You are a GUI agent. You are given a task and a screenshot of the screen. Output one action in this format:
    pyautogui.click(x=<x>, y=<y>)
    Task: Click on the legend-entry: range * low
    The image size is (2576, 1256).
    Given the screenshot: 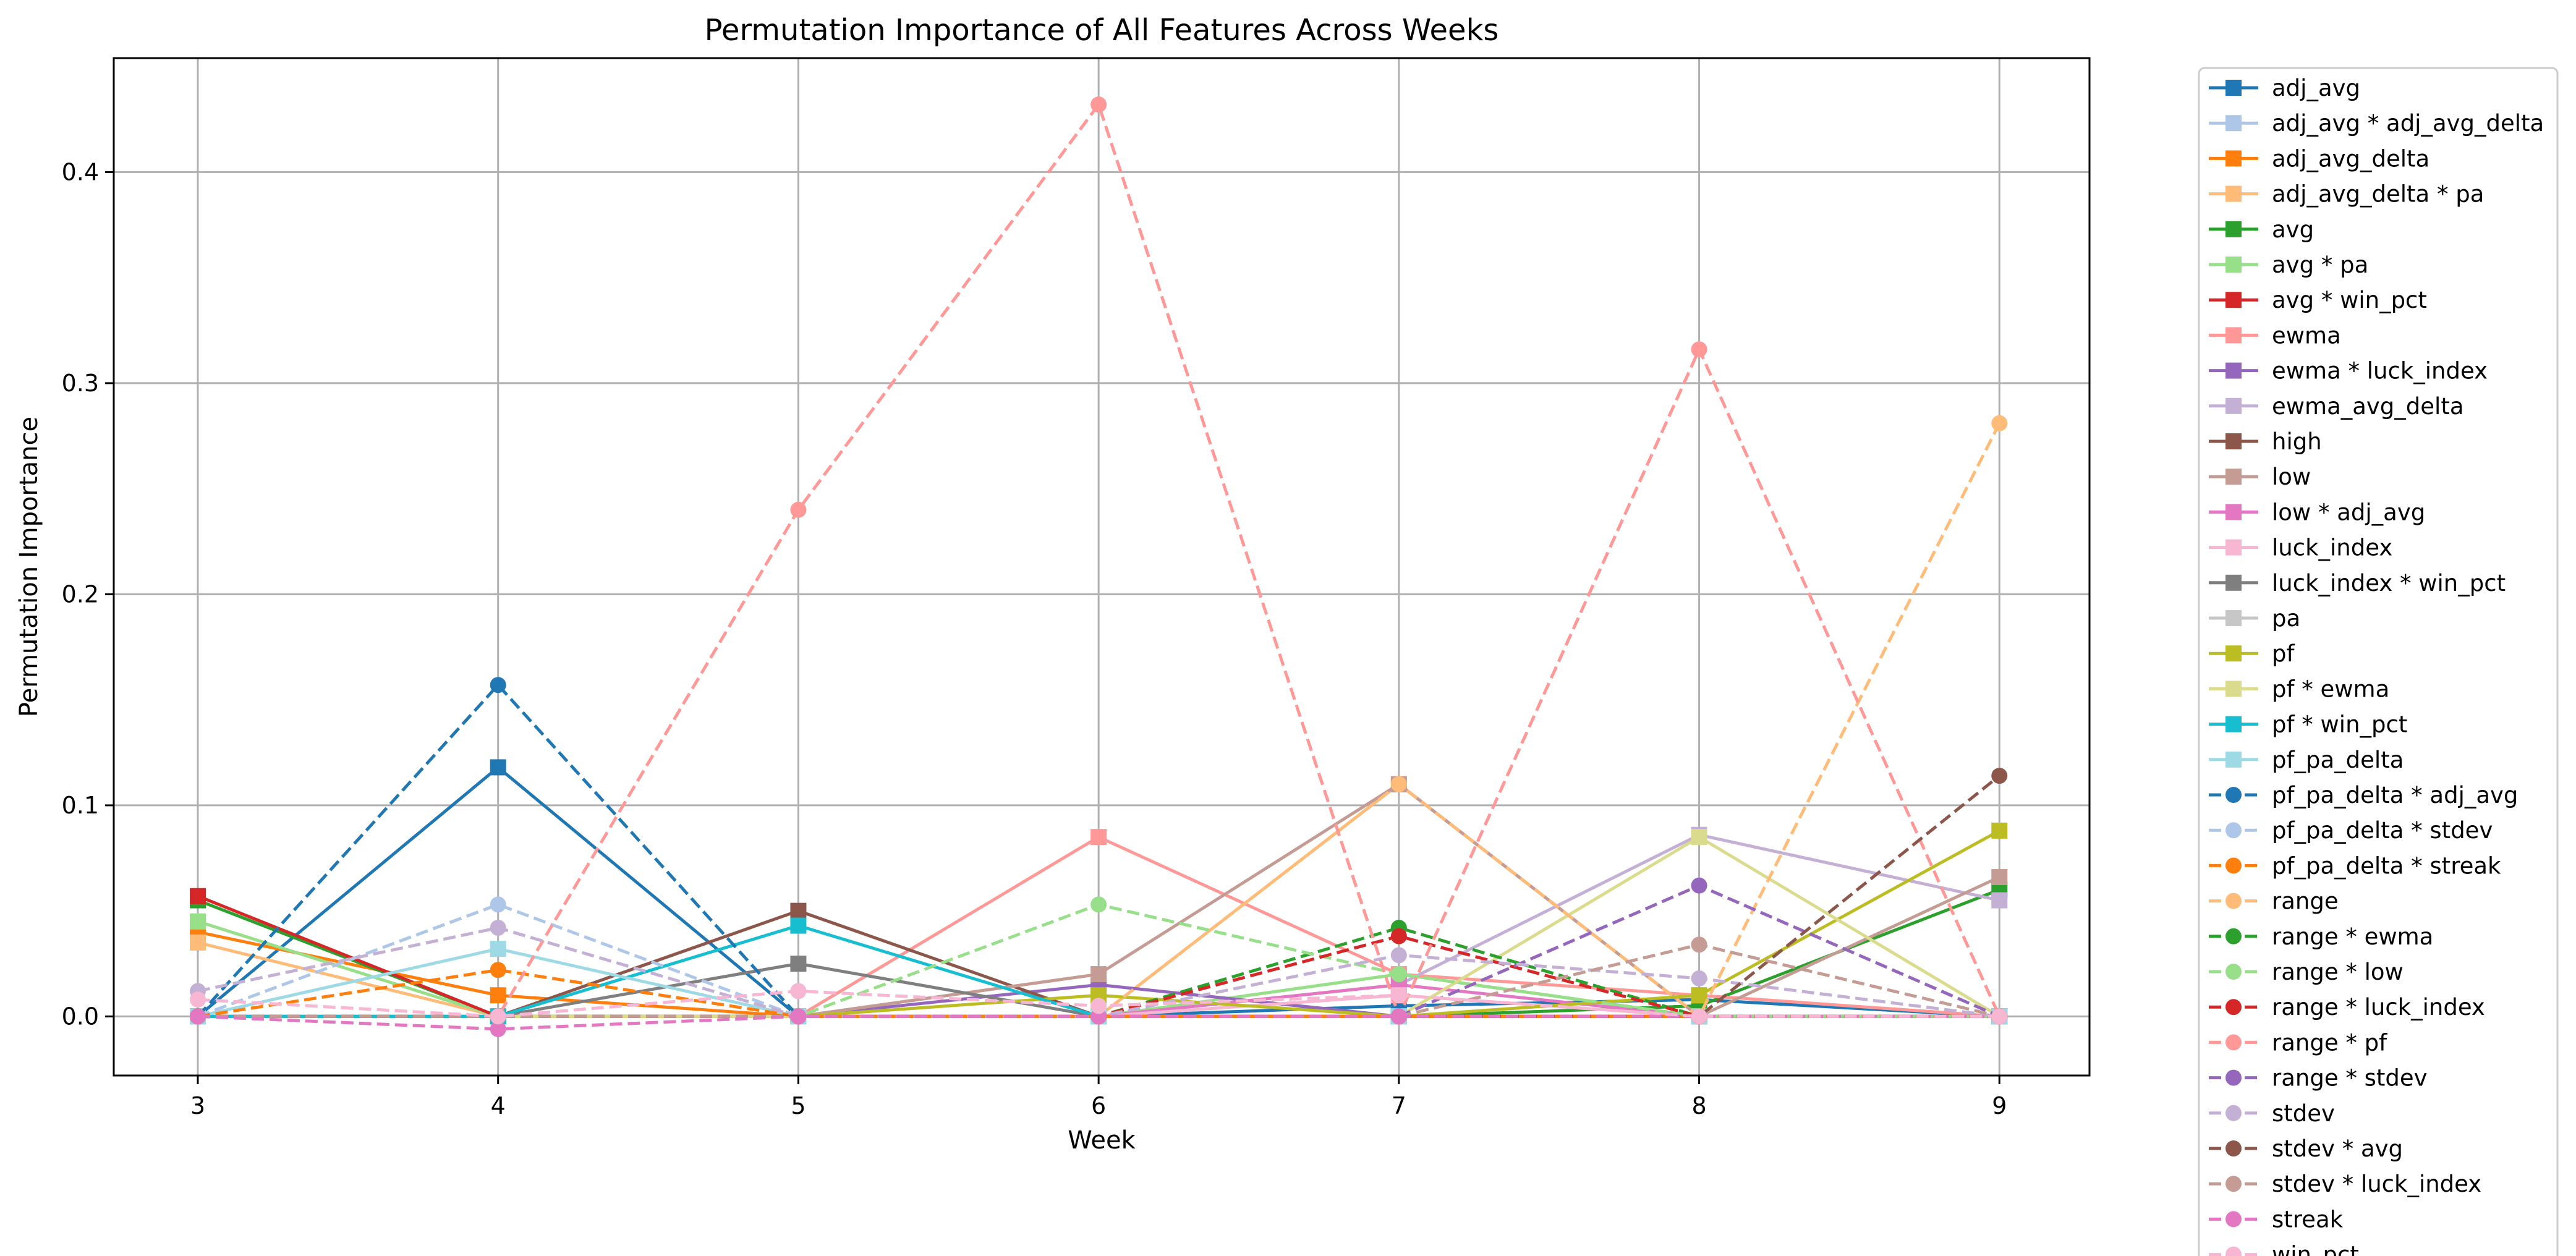 What is the action you would take?
    pyautogui.click(x=2306, y=972)
    